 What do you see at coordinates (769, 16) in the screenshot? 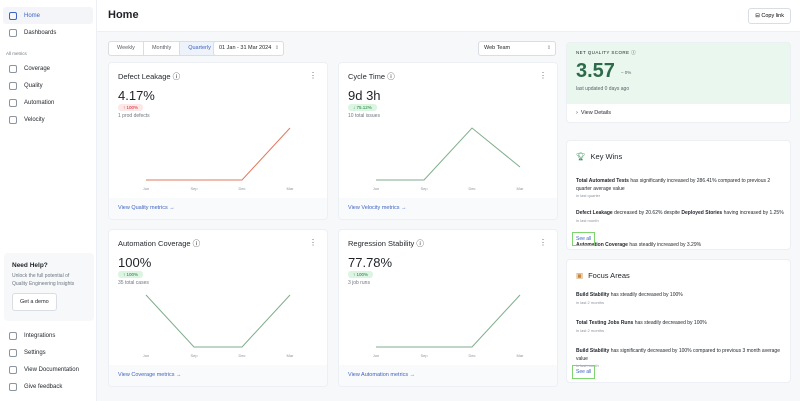
I see `copy-link-button: ⊟ Copy link` at bounding box center [769, 16].